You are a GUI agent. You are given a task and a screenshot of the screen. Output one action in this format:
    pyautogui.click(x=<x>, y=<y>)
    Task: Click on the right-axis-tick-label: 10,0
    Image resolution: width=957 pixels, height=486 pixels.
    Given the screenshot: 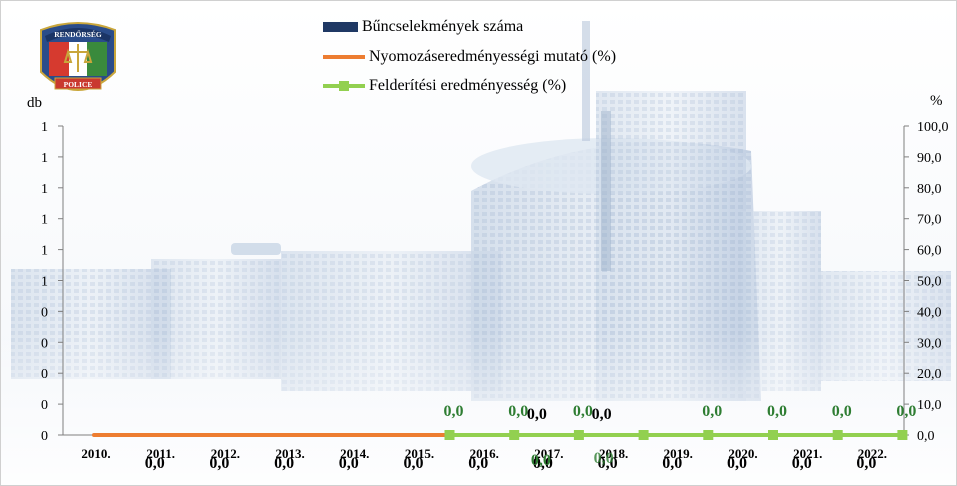 What is the action you would take?
    pyautogui.click(x=929, y=405)
    